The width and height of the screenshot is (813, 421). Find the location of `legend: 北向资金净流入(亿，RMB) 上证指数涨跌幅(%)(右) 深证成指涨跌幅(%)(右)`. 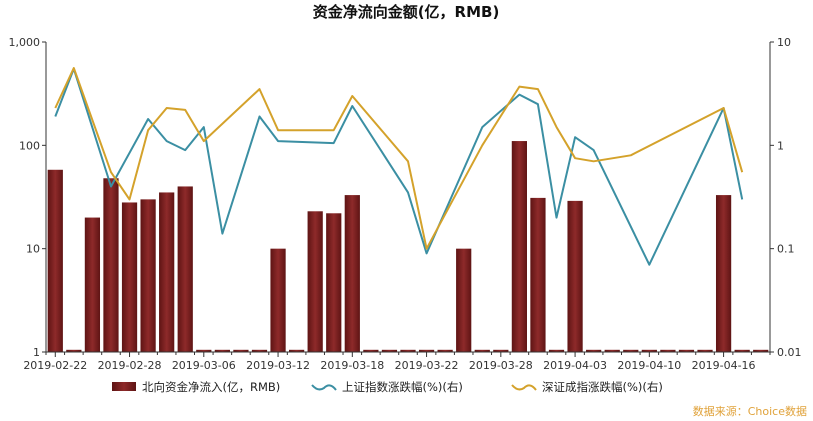

legend: 北向资金净流入(亿，RMB) 上证指数涨跌幅(%)(右) 深证成指涨跌幅(%)(右) is located at coordinates (387, 387).